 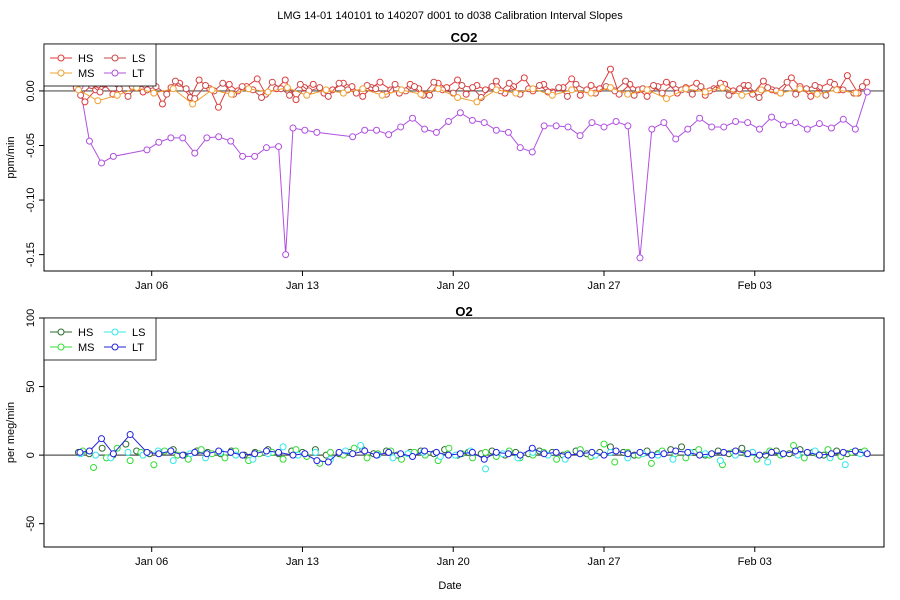 I want to click on o2-x-tick-label: Jan 20, so click(x=453, y=562).